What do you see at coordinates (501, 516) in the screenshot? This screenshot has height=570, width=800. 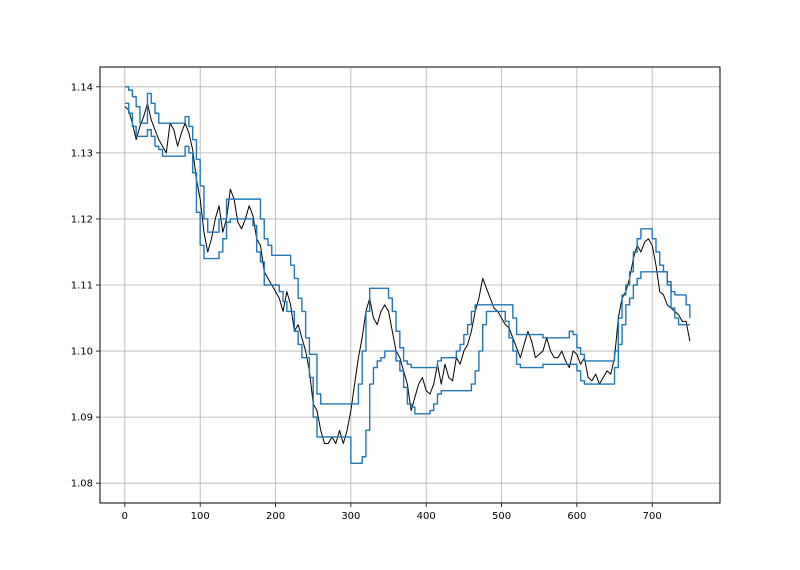 I see `x-tick-label: 500` at bounding box center [501, 516].